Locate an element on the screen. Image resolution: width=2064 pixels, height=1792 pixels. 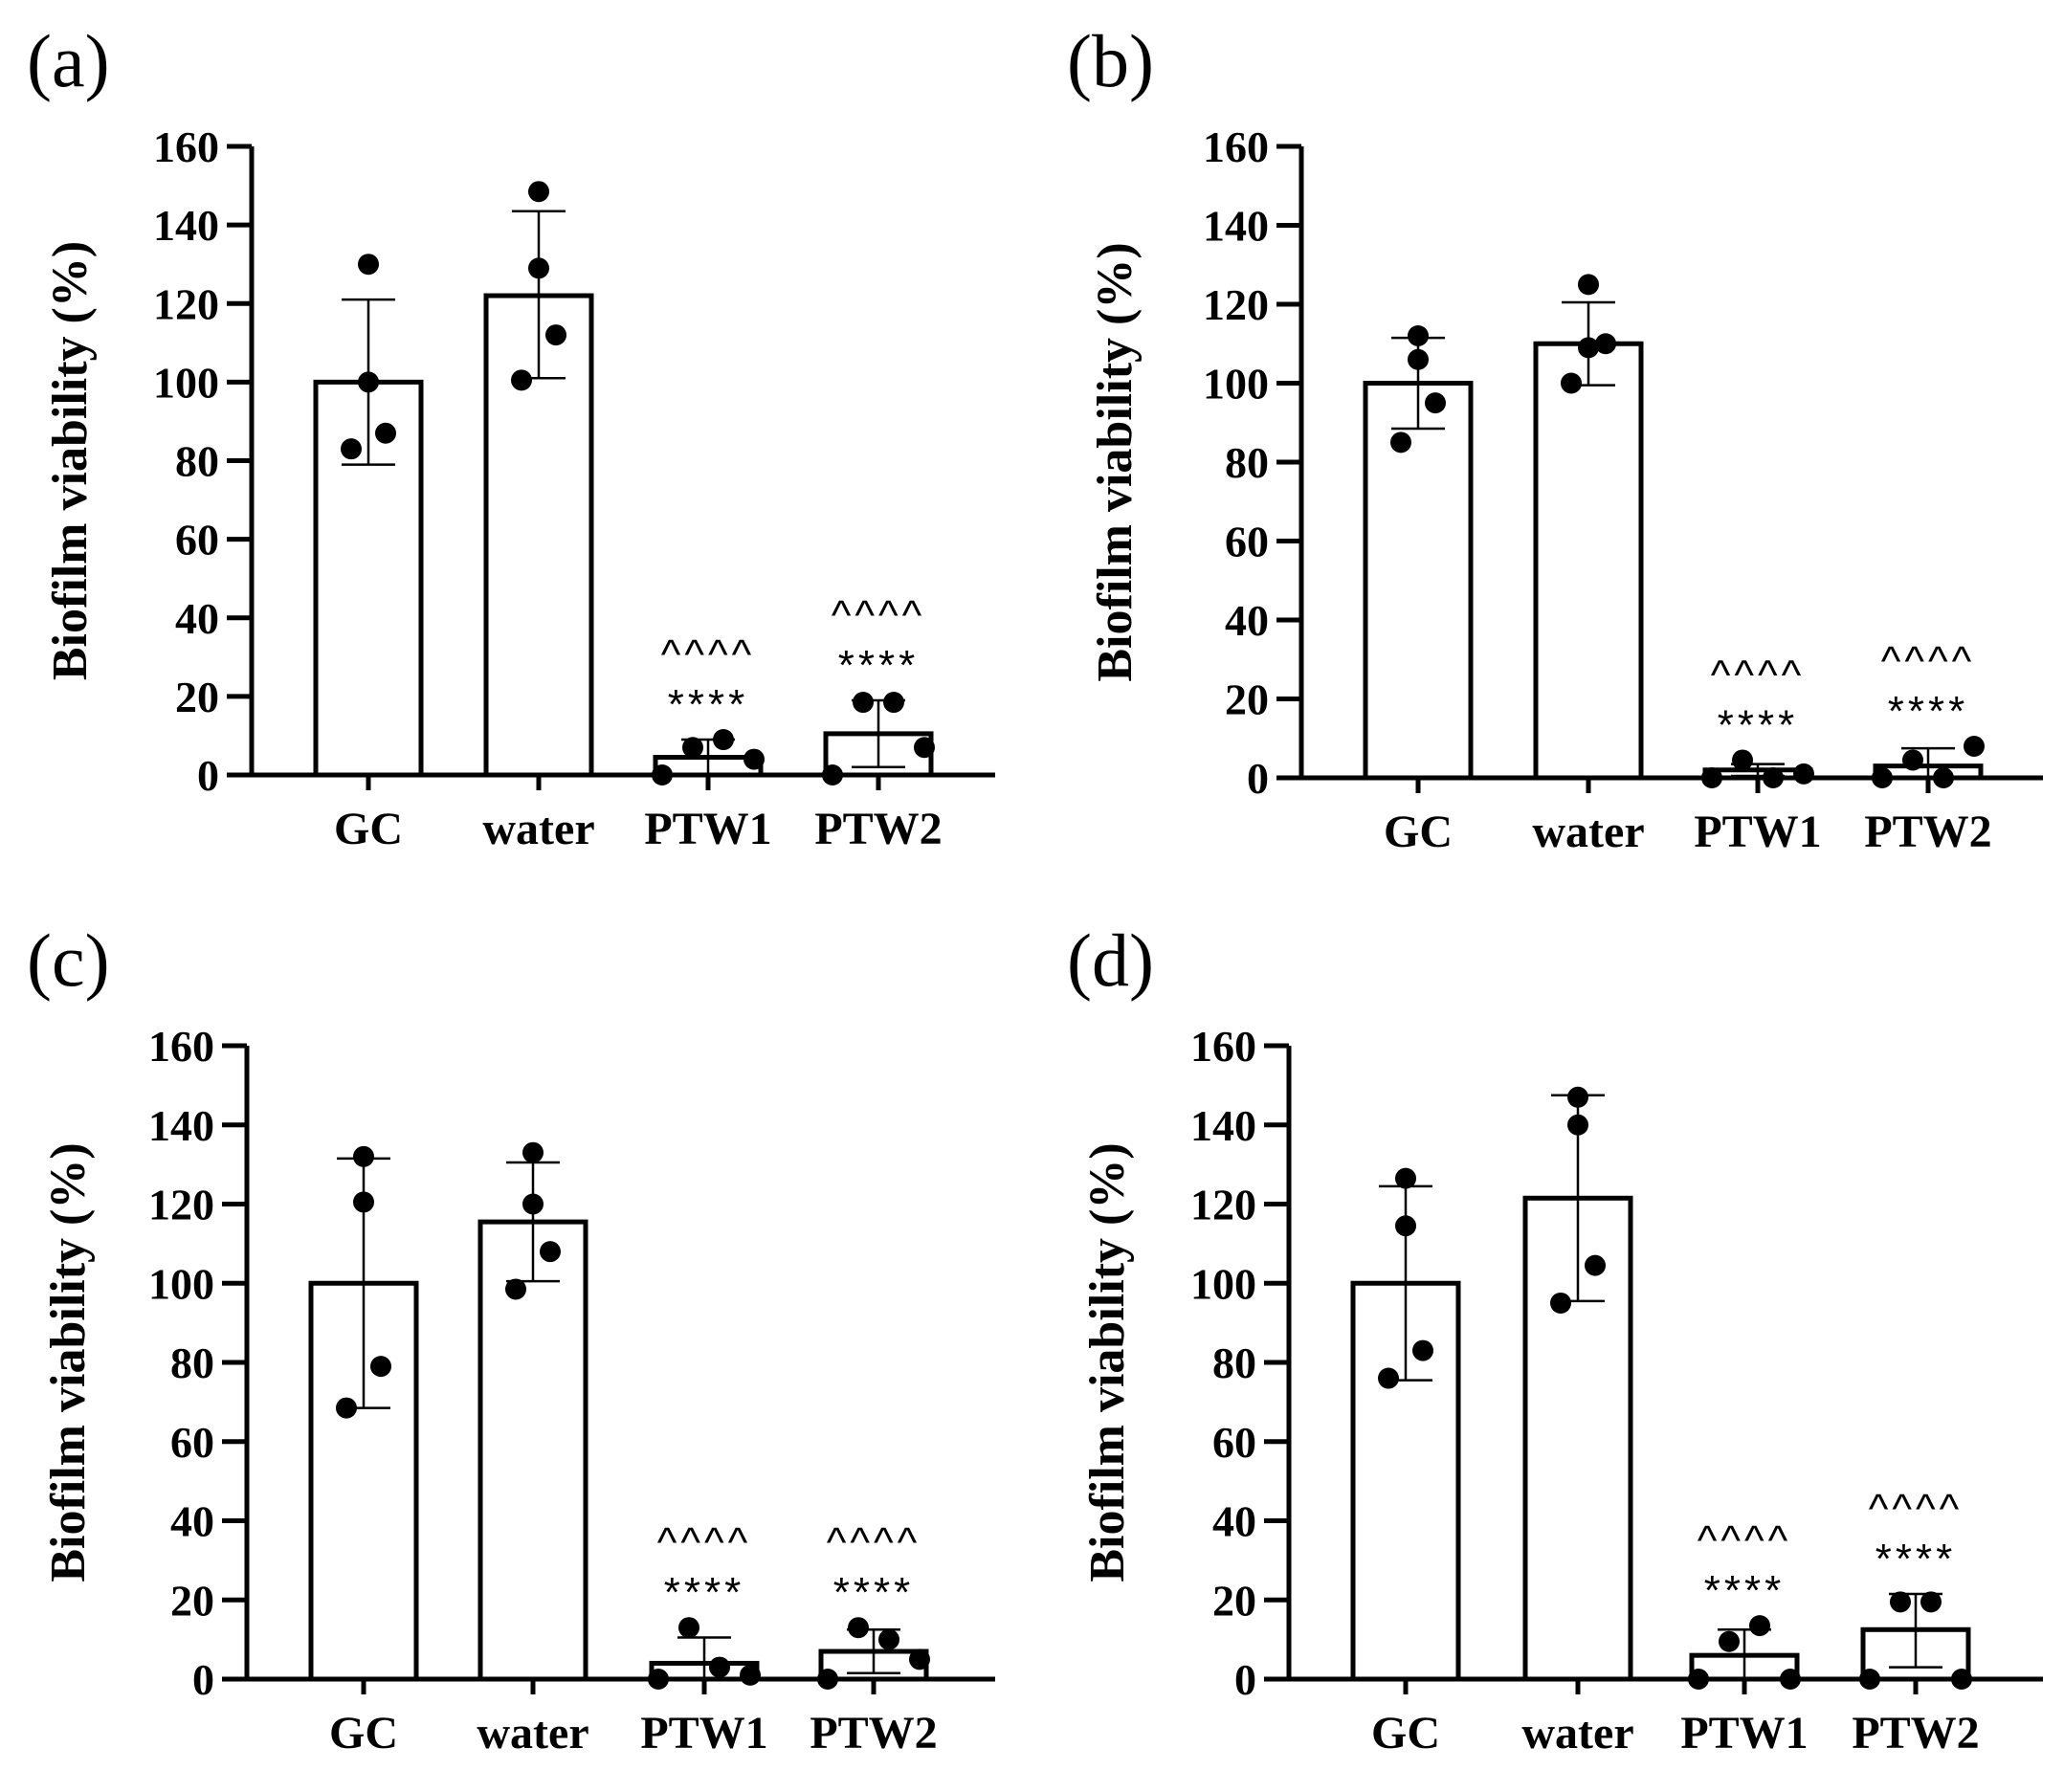
panel-label: (c) is located at coordinates (68, 960).